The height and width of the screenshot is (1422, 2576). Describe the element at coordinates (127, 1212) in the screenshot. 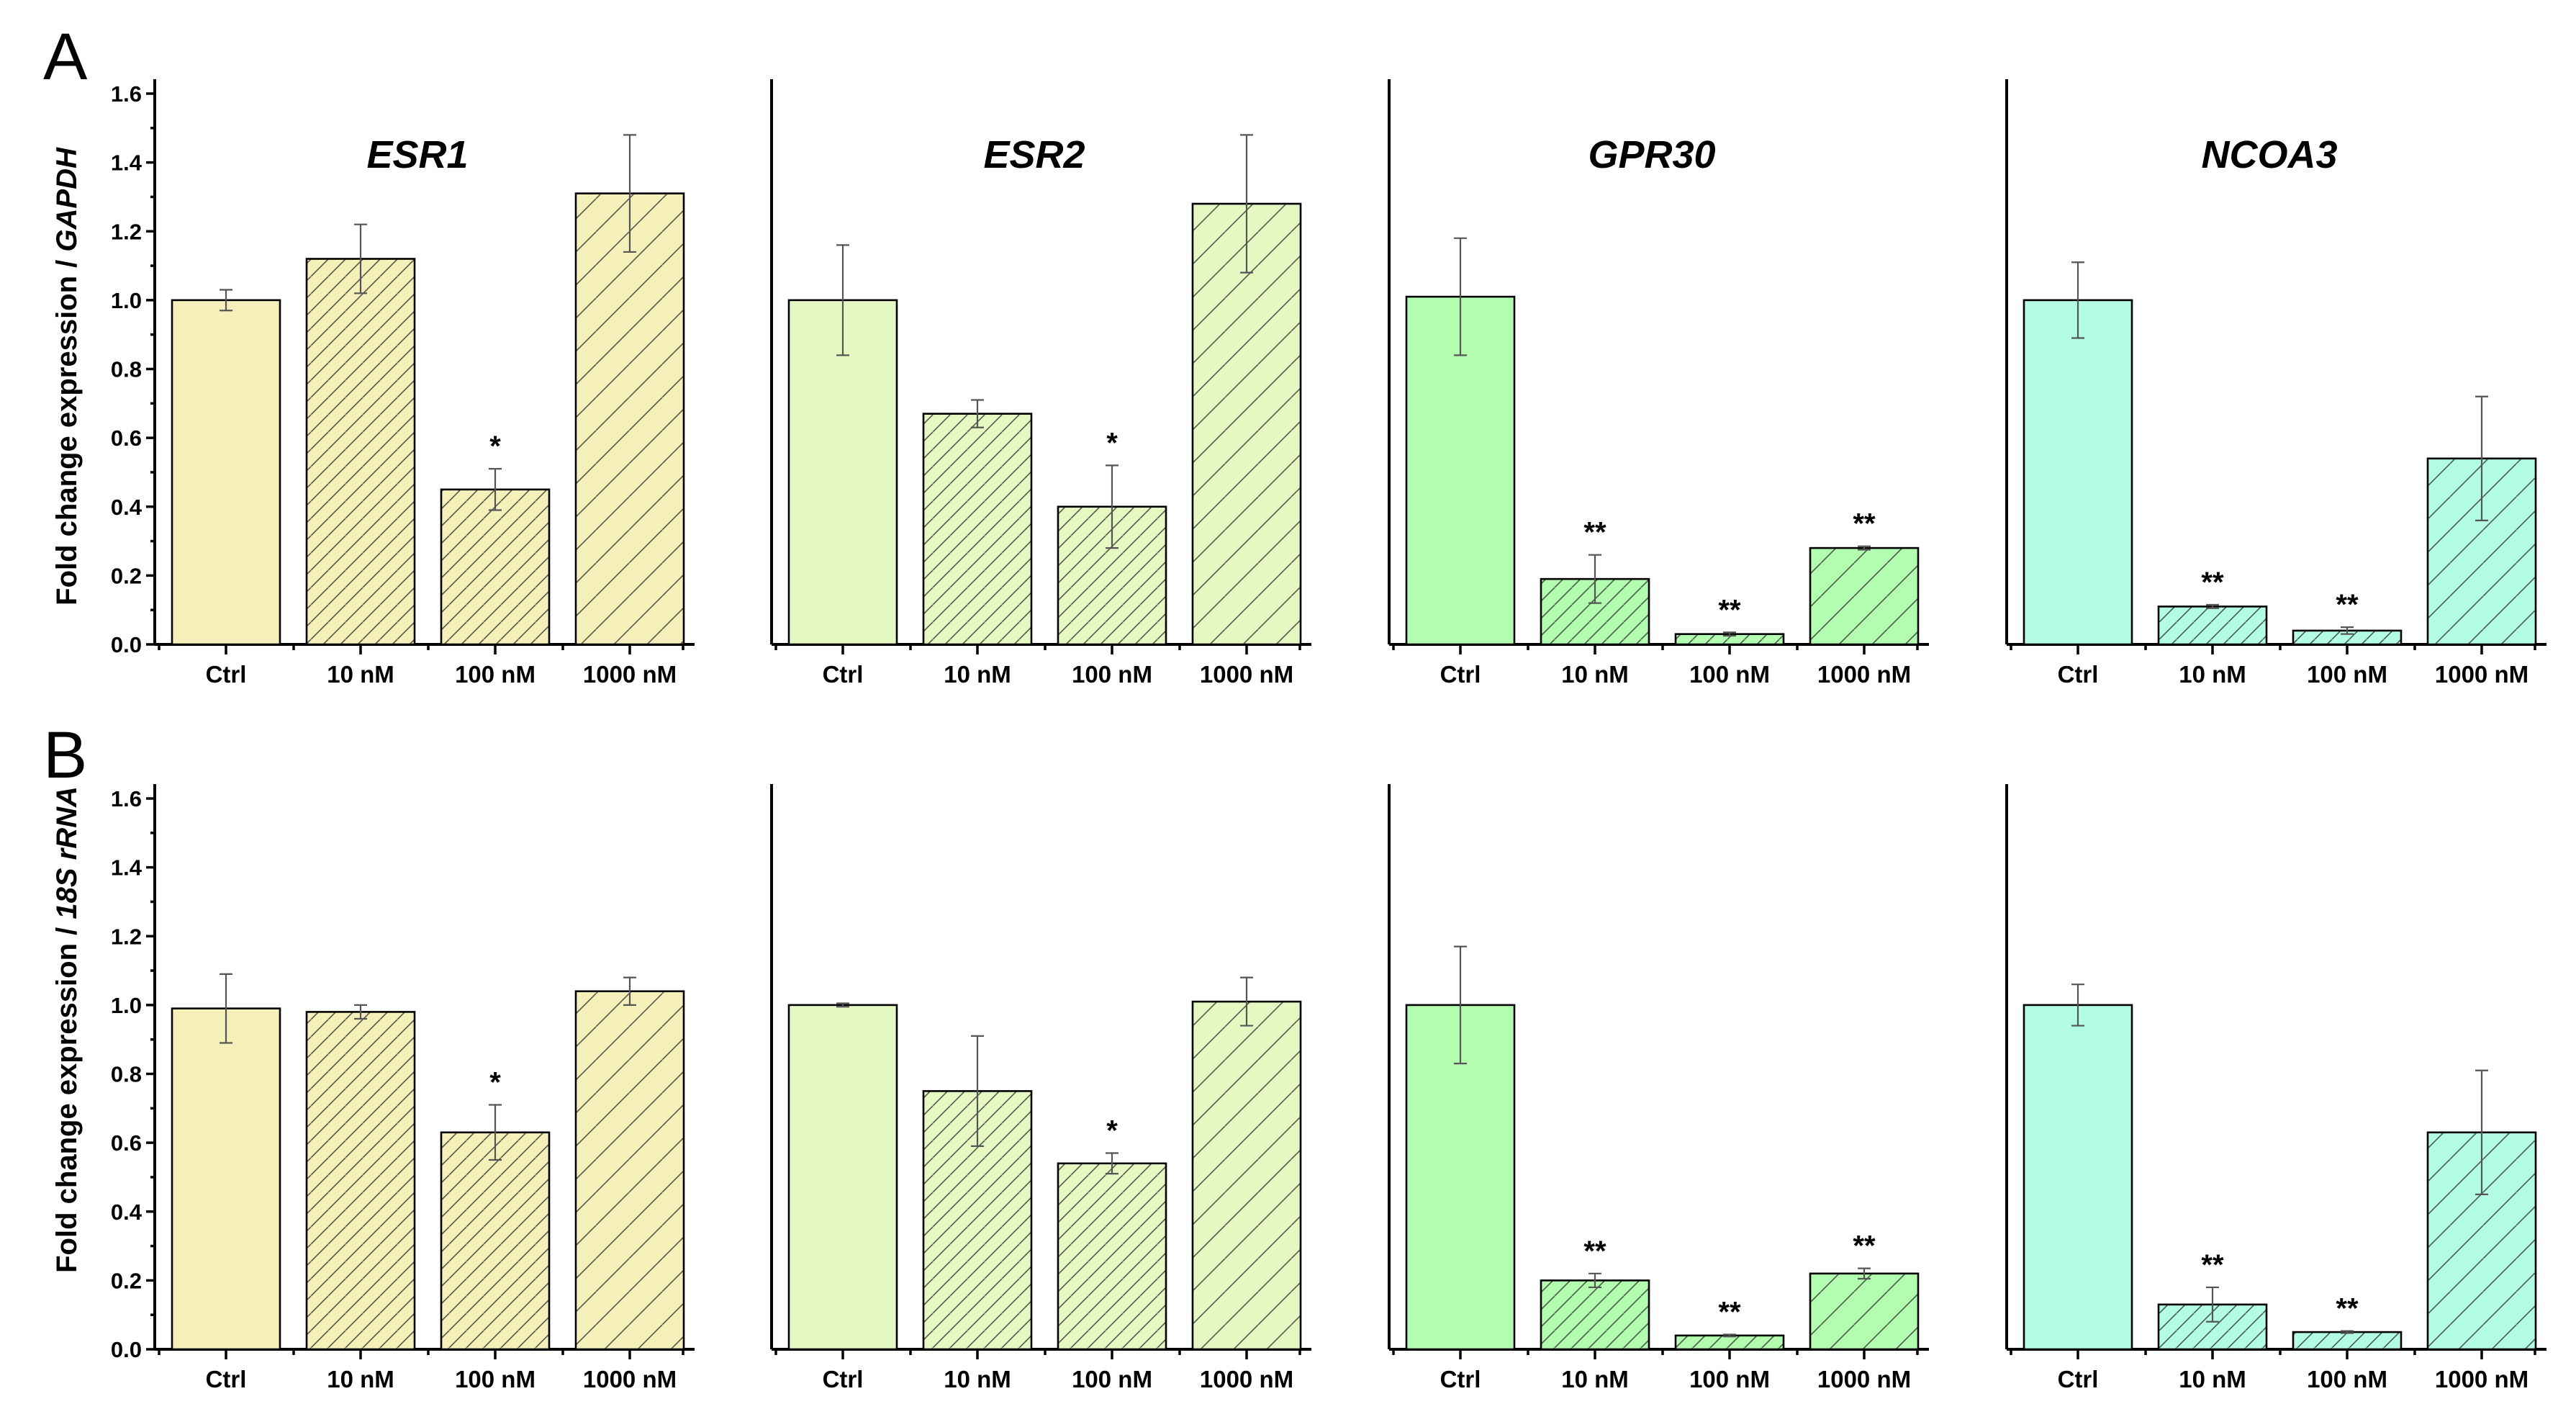

I see `y-tick-label: 0.4` at that location.